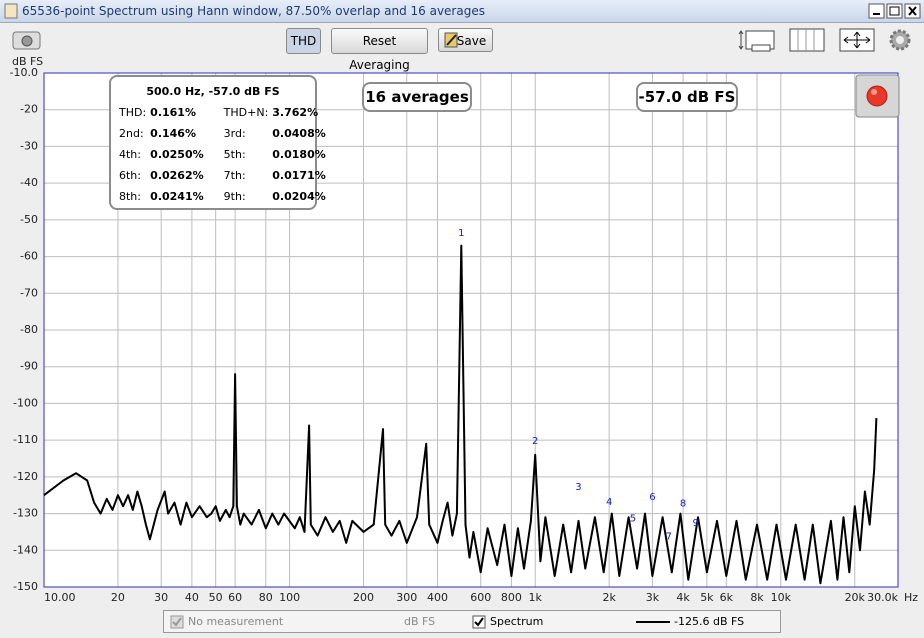 The image size is (924, 638). Describe the element at coordinates (131, 133) in the screenshot. I see `thd-label: 2nd:` at that location.